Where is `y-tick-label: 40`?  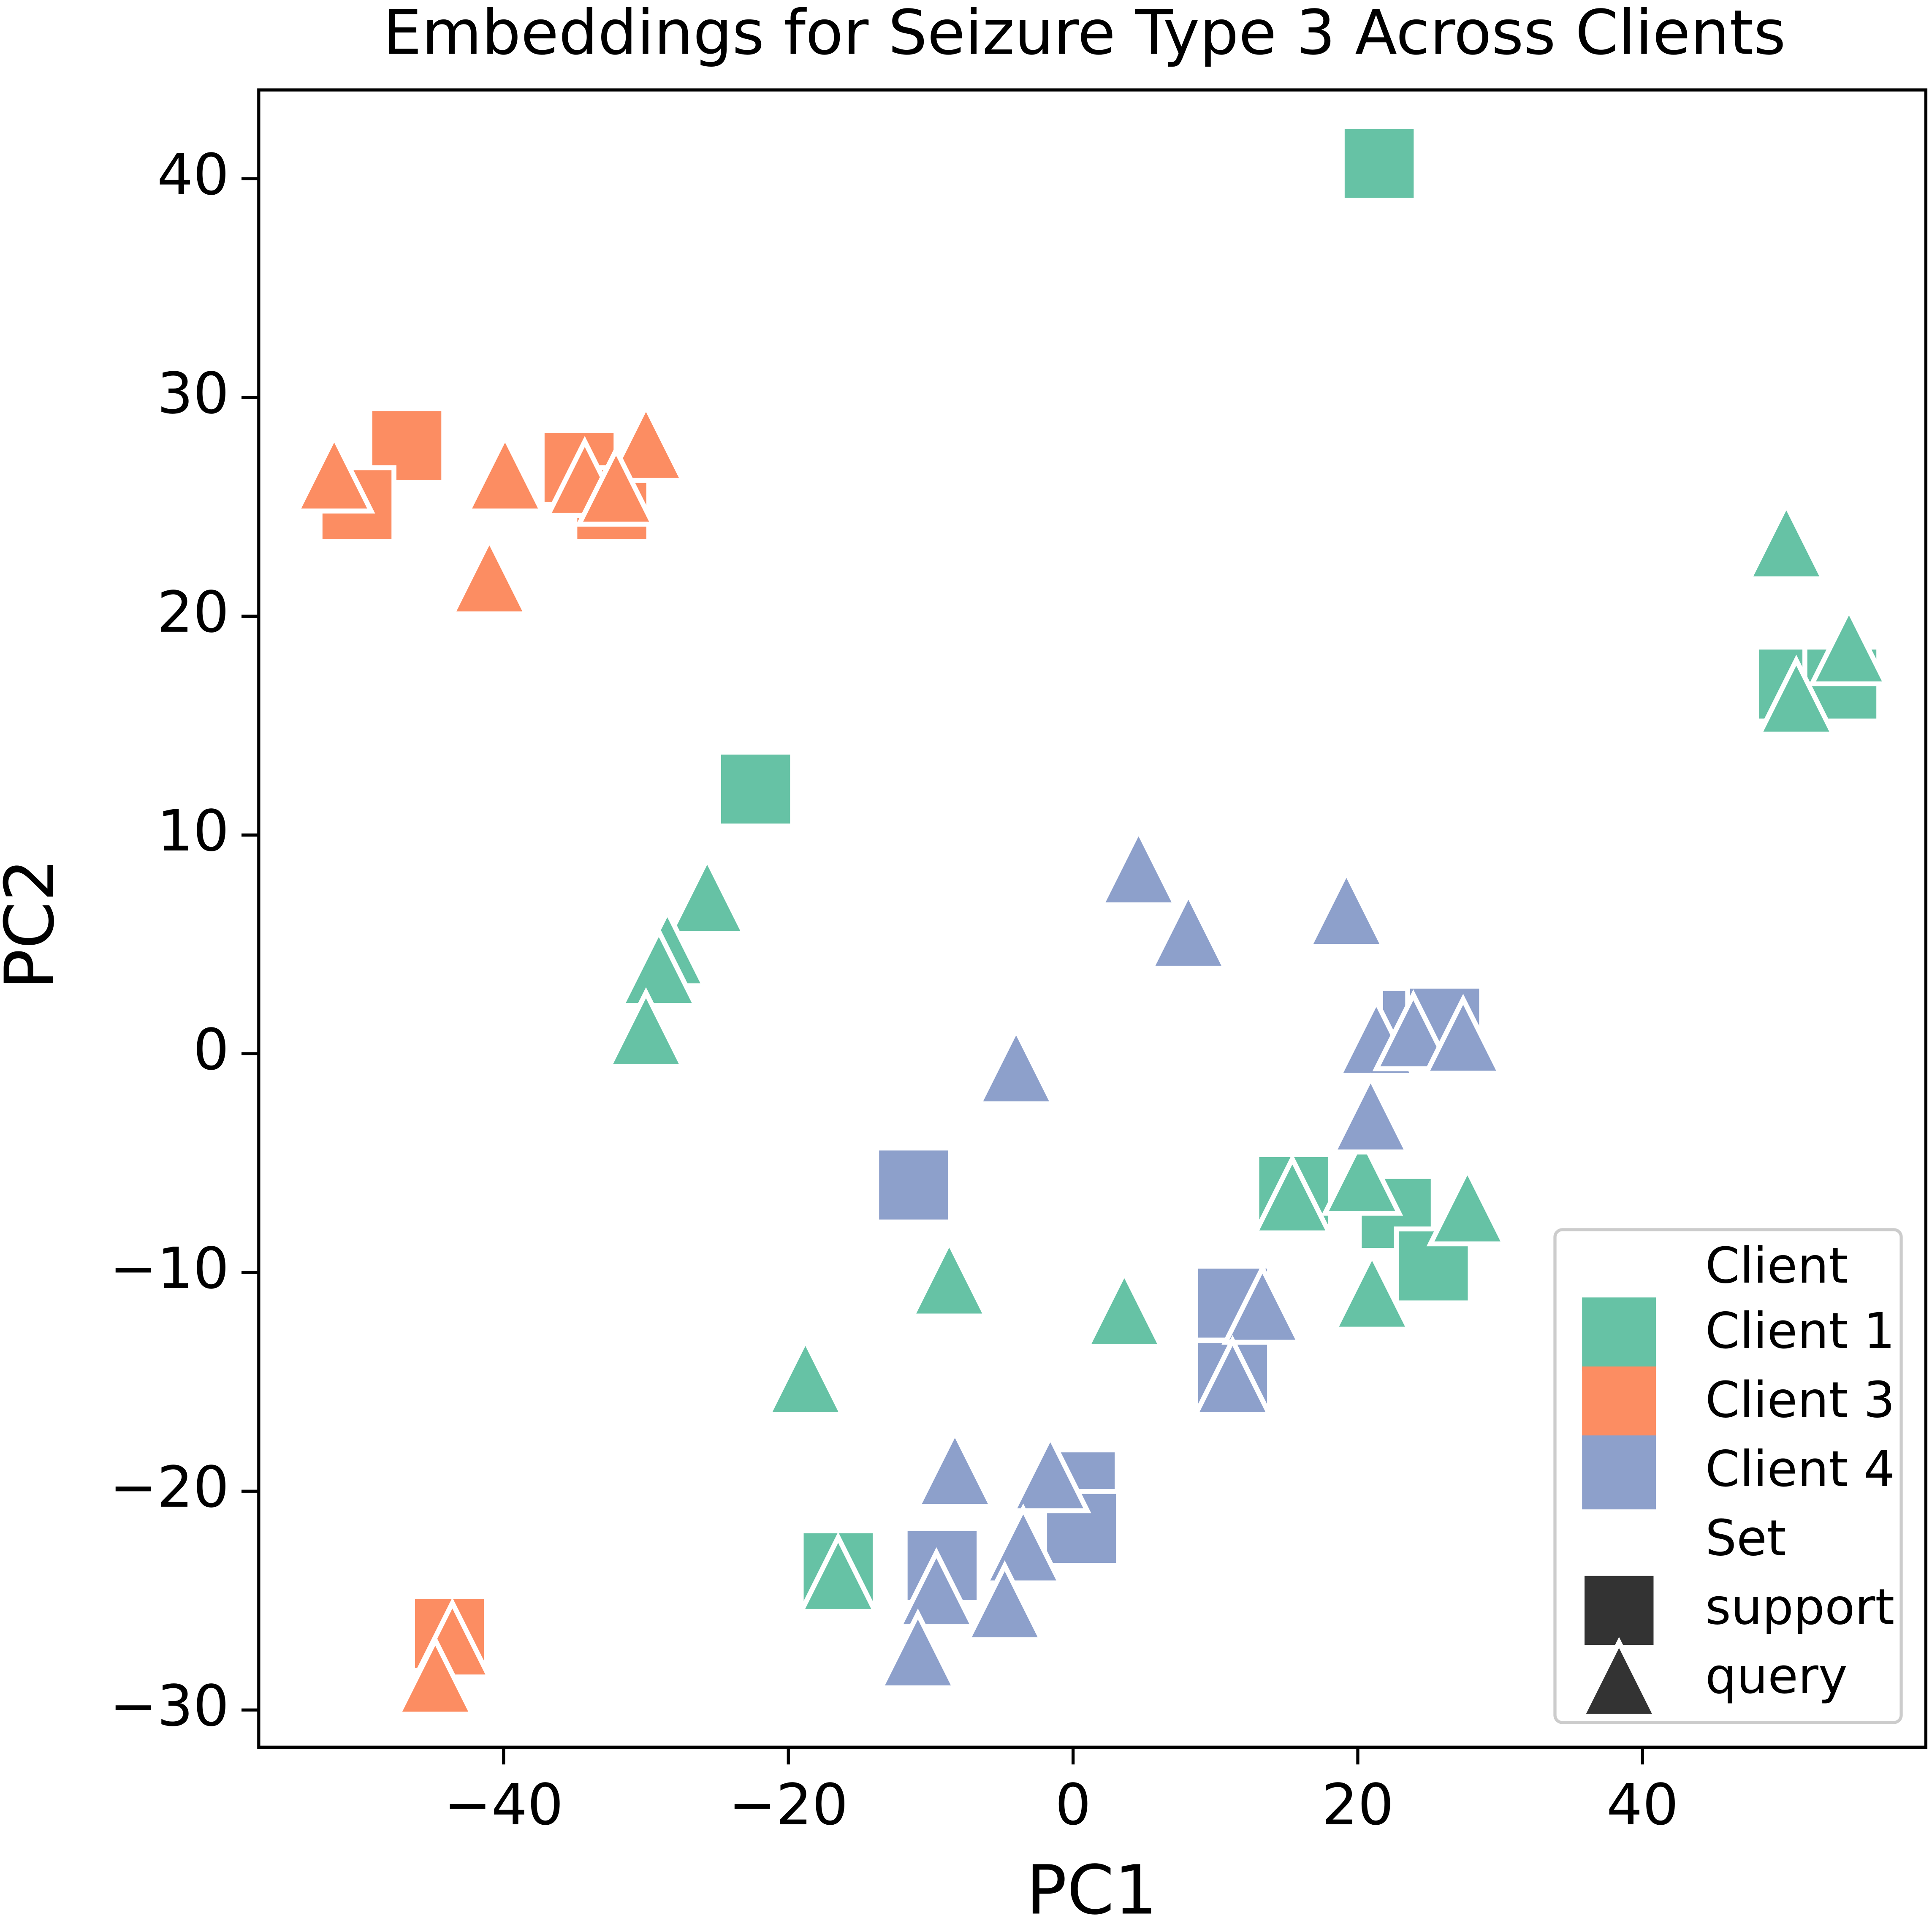
y-tick-label: 40 is located at coordinates (193, 174).